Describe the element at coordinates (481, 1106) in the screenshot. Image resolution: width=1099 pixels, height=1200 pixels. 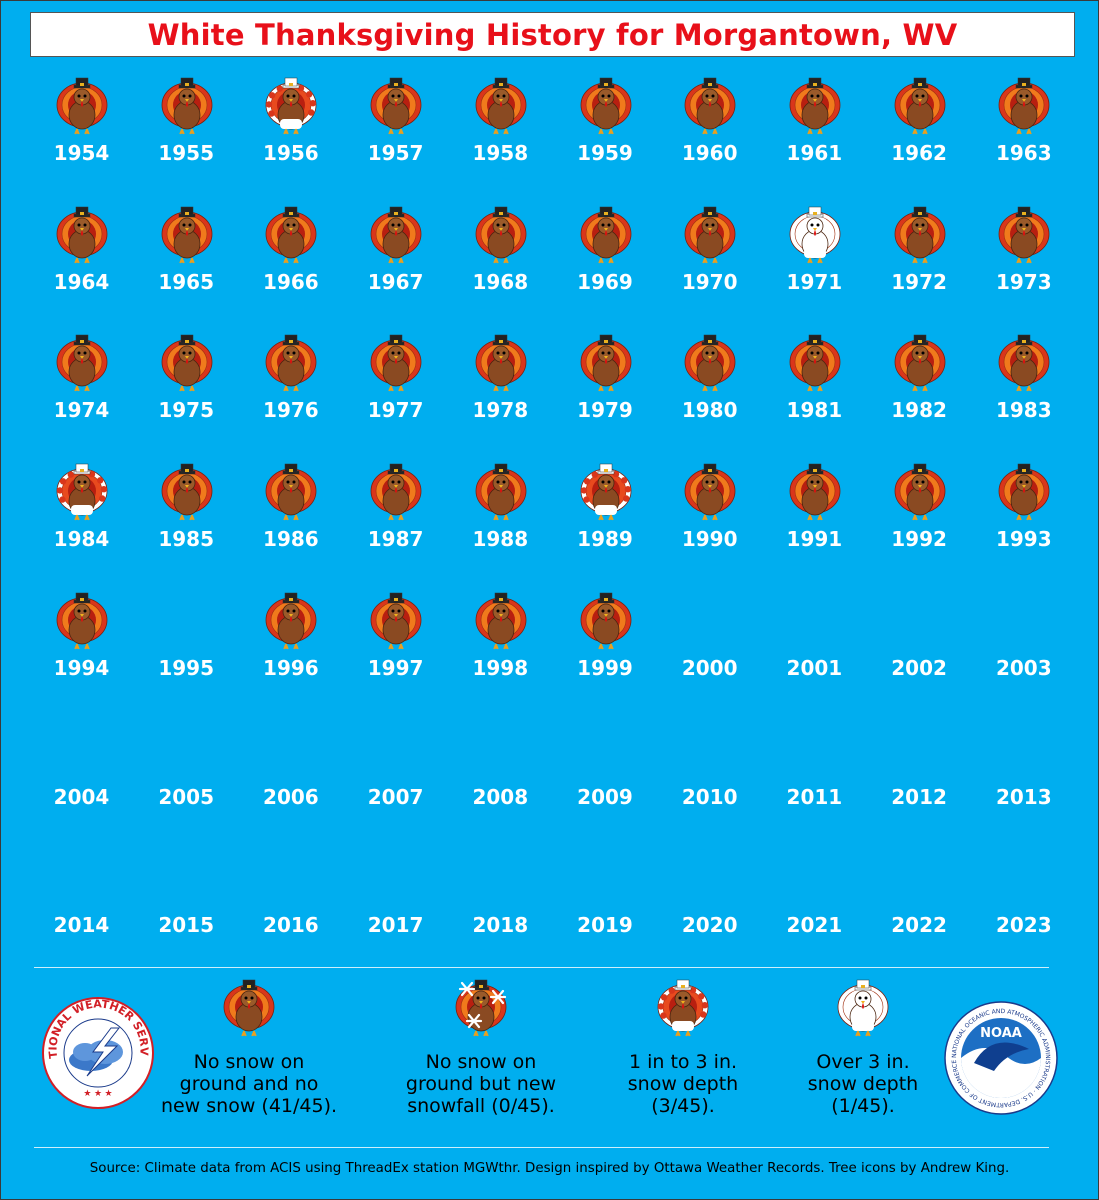
I see `legend-label-line: snowfall (0/45).` at that location.